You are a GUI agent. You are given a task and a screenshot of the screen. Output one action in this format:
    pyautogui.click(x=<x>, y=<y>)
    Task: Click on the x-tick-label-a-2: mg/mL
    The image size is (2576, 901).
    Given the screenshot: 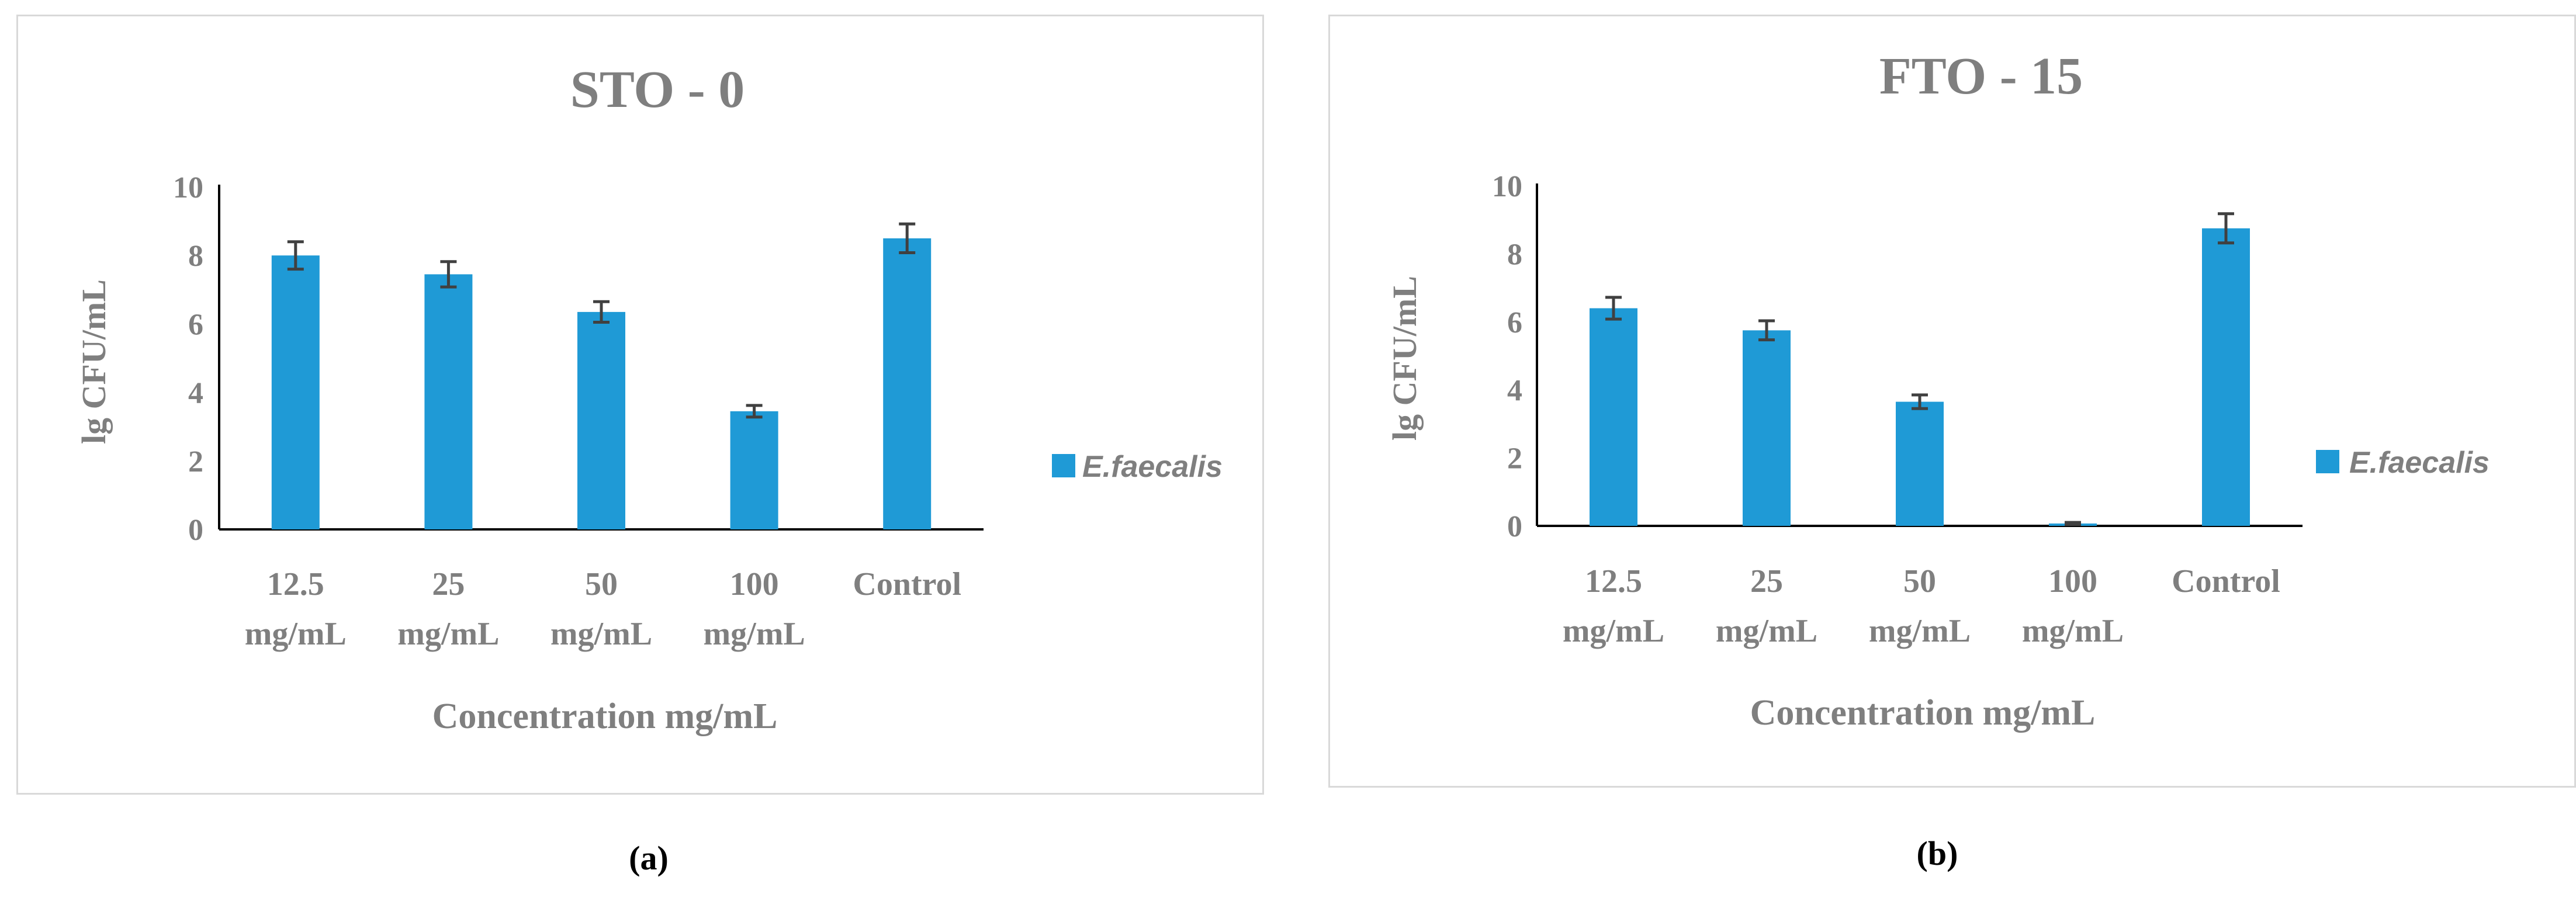 What is the action you would take?
    pyautogui.click(x=601, y=634)
    